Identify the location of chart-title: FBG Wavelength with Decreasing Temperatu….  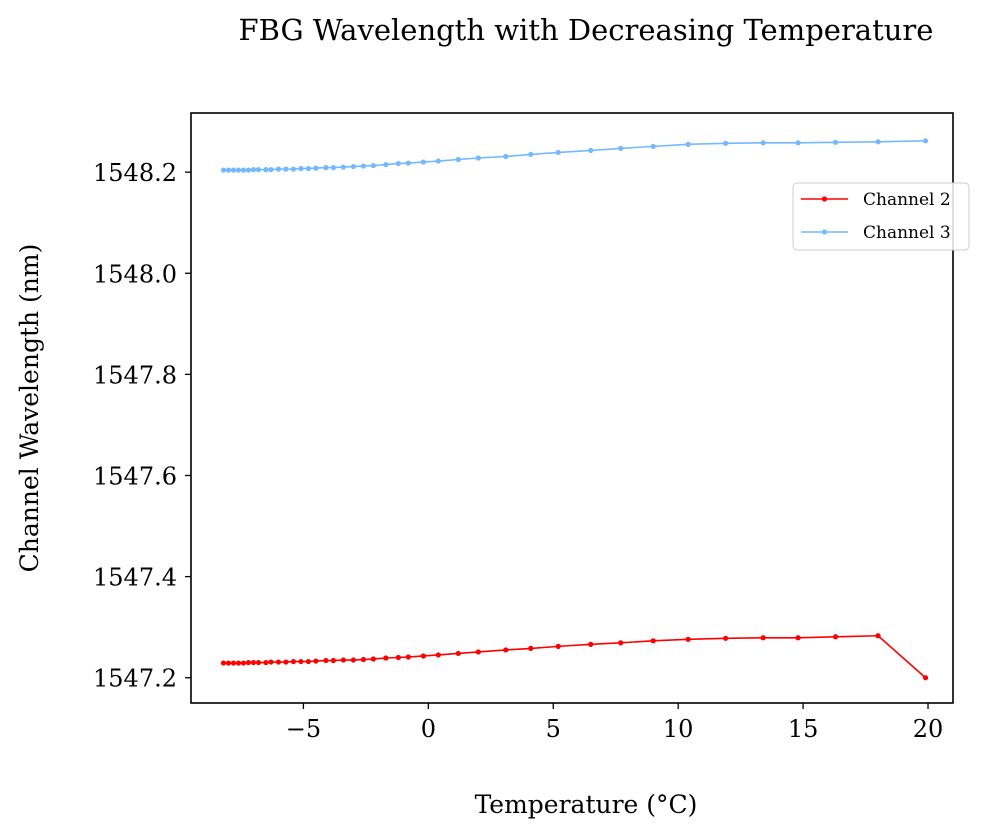
(586, 30).